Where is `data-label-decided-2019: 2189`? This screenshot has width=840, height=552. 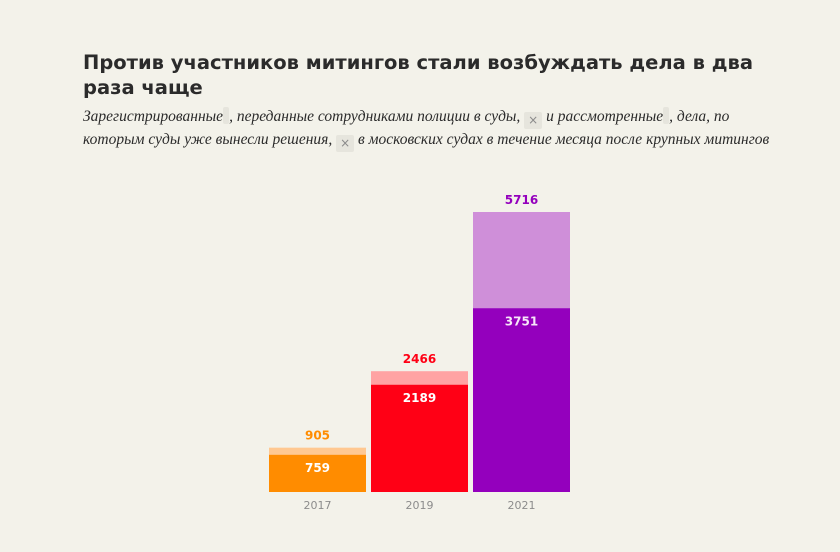 data-label-decided-2019: 2189 is located at coordinates (419, 398).